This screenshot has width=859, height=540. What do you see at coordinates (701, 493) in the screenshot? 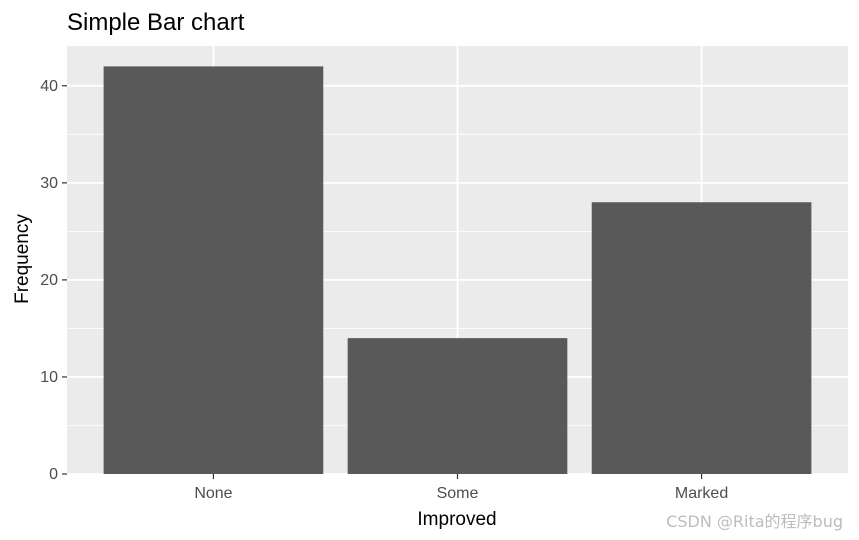
I see `x-tick-label: Marked` at bounding box center [701, 493].